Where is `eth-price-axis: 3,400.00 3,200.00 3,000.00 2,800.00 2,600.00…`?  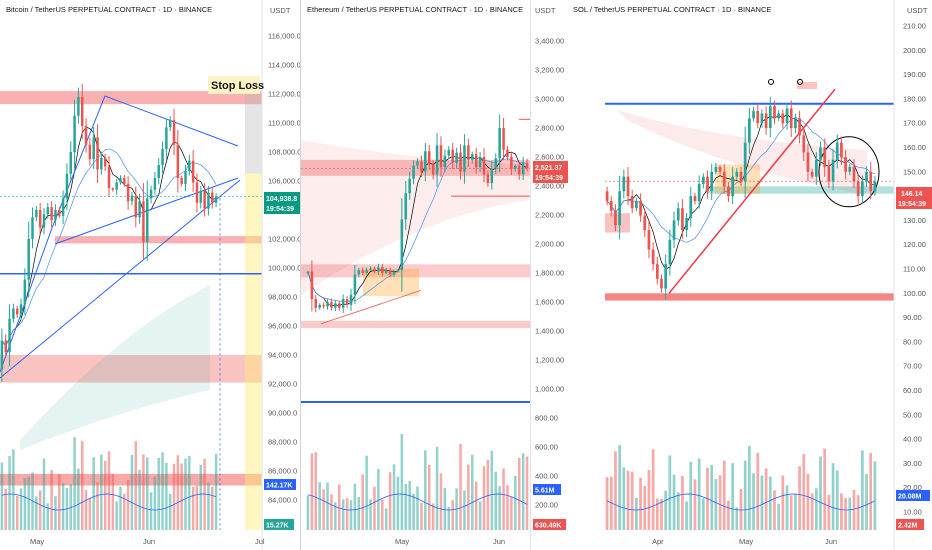
eth-price-axis: 3,400.00 3,200.00 3,000.00 2,800.00 2,600.00… is located at coordinates (549, 275).